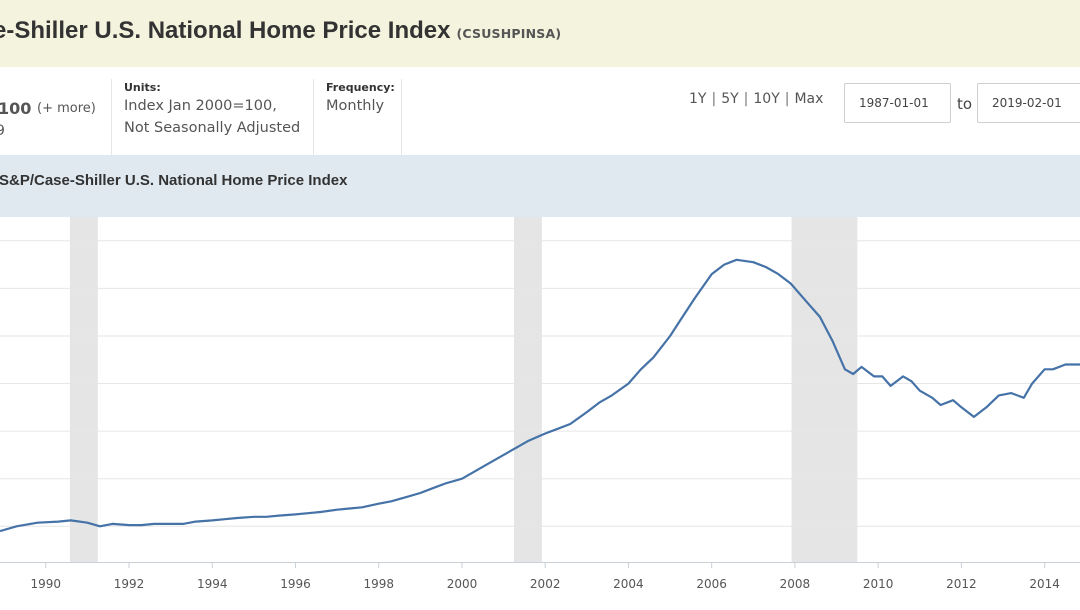  I want to click on units-line-2: Not Seasonally Adjusted, so click(212, 128).